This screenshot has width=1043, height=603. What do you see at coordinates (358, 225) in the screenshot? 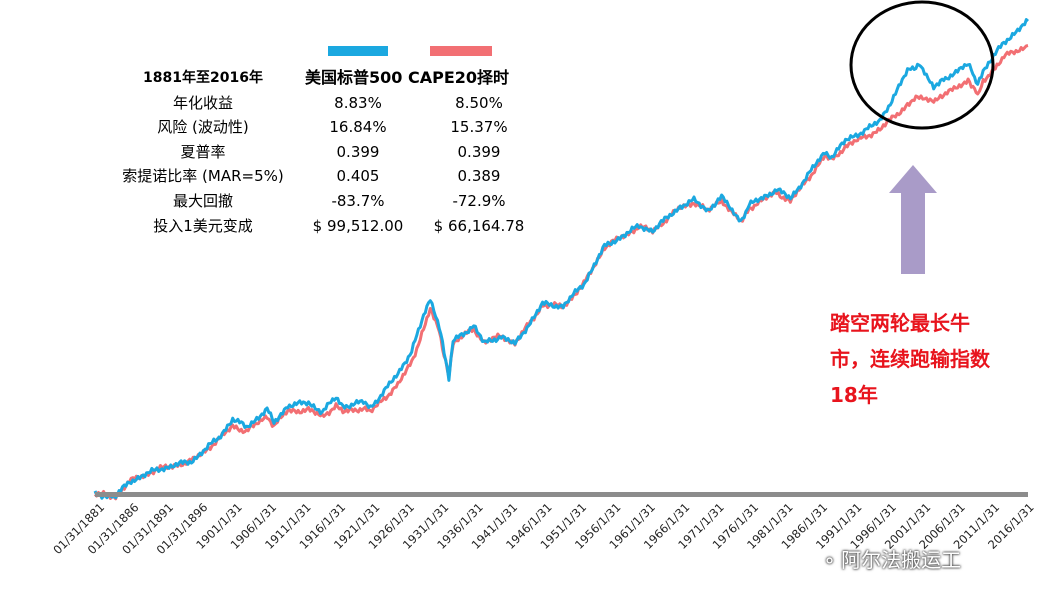
I see `stat-value-sp500: $ 99,512.00` at bounding box center [358, 225].